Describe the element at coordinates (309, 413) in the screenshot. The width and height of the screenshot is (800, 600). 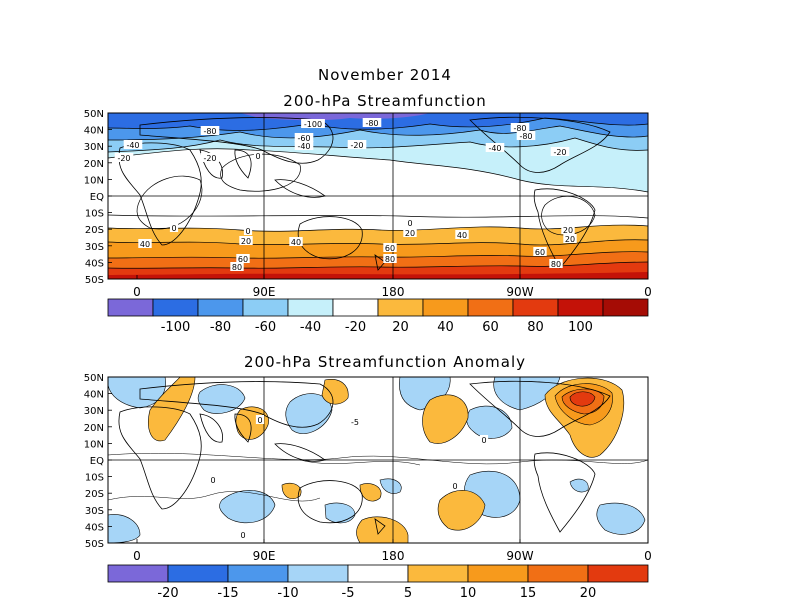
I see `anomaly-neg-china` at that location.